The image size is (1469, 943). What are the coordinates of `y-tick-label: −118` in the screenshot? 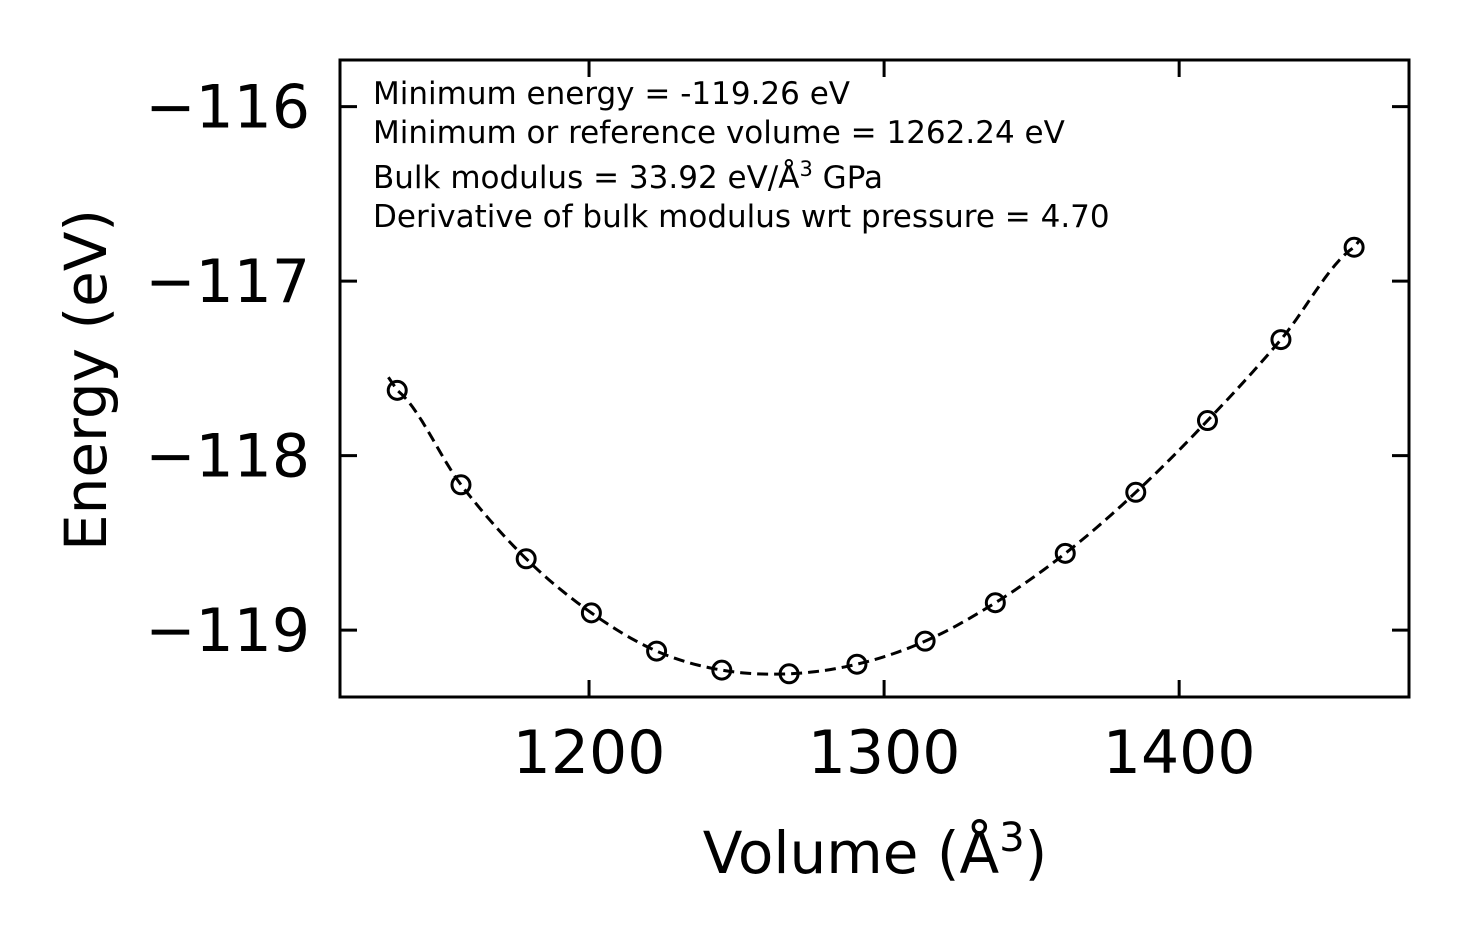 It's located at (227, 457).